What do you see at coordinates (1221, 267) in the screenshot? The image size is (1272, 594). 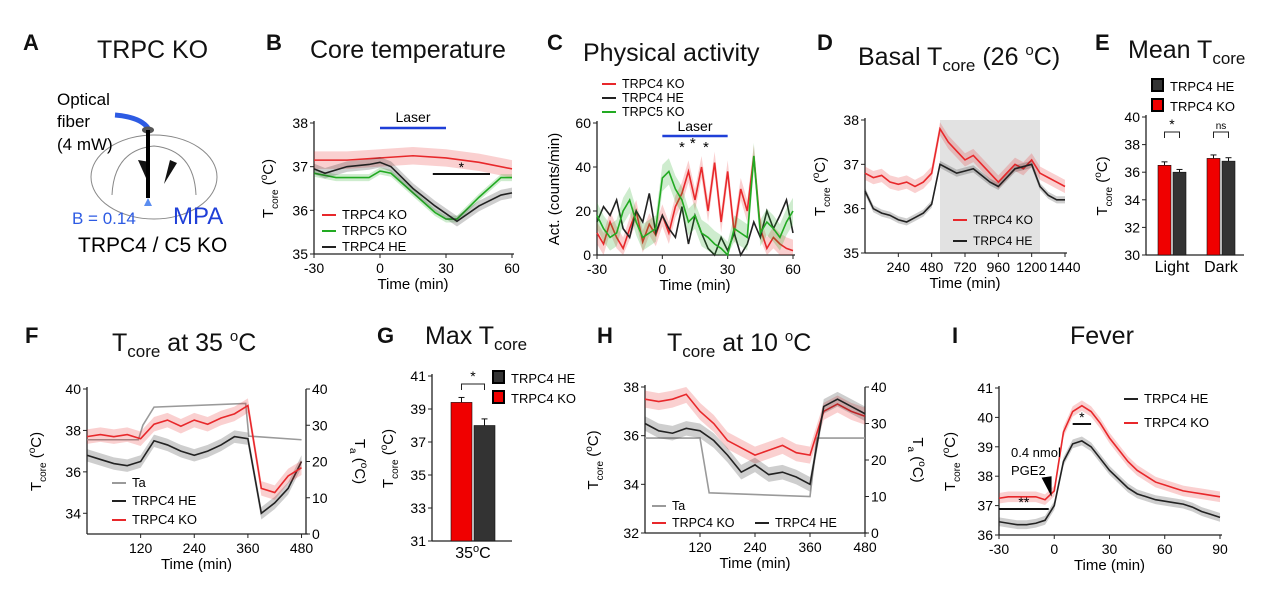 I see `x-category-label: Dark` at bounding box center [1221, 267].